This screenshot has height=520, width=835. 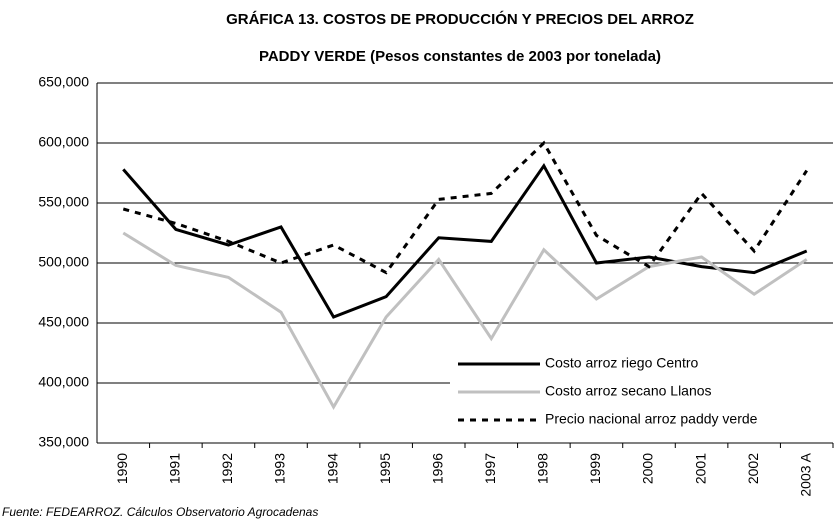 What do you see at coordinates (543, 468) in the screenshot?
I see `x-tick-label: 1998` at bounding box center [543, 468].